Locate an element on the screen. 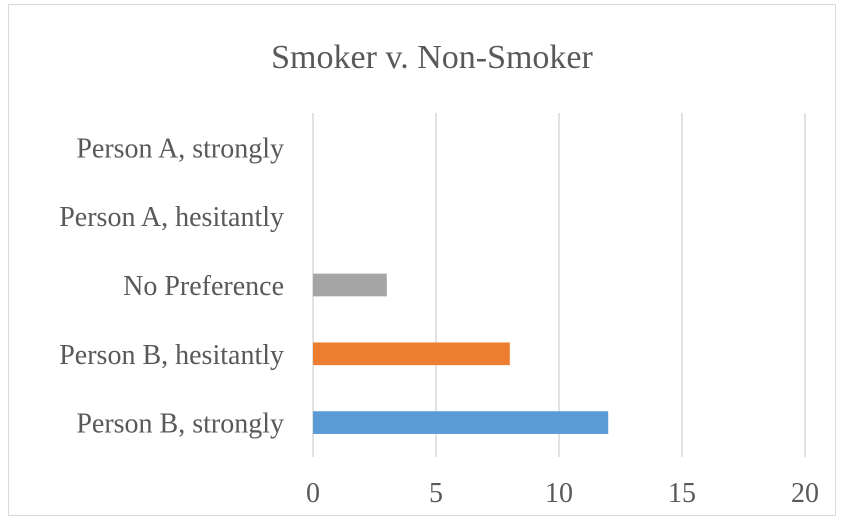 Image resolution: width=845 pixels, height=522 pixels. x-tick-label: 20 is located at coordinates (805, 493).